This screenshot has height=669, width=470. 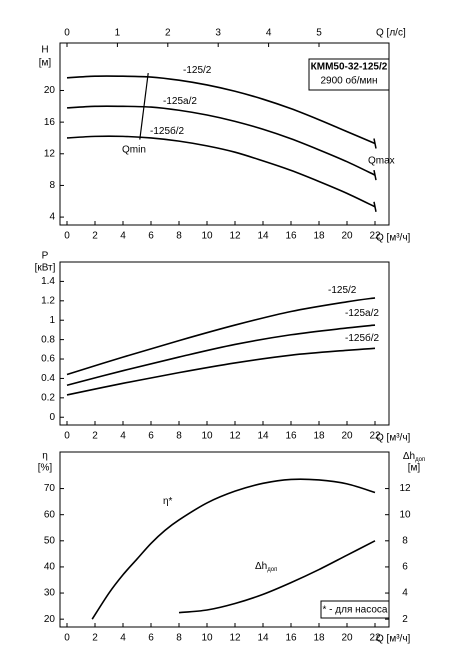 I want to click on y2-axis-label-main: Δh, so click(x=409, y=456).